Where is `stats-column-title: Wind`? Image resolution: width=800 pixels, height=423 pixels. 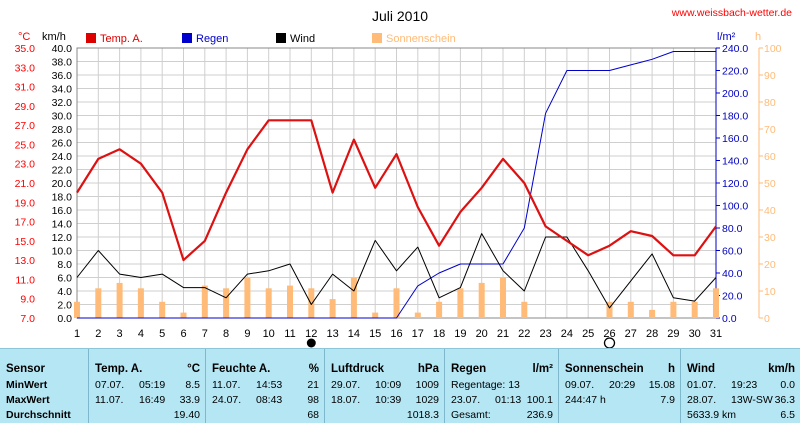
stats-column-title: Wind is located at coordinates (701, 369).